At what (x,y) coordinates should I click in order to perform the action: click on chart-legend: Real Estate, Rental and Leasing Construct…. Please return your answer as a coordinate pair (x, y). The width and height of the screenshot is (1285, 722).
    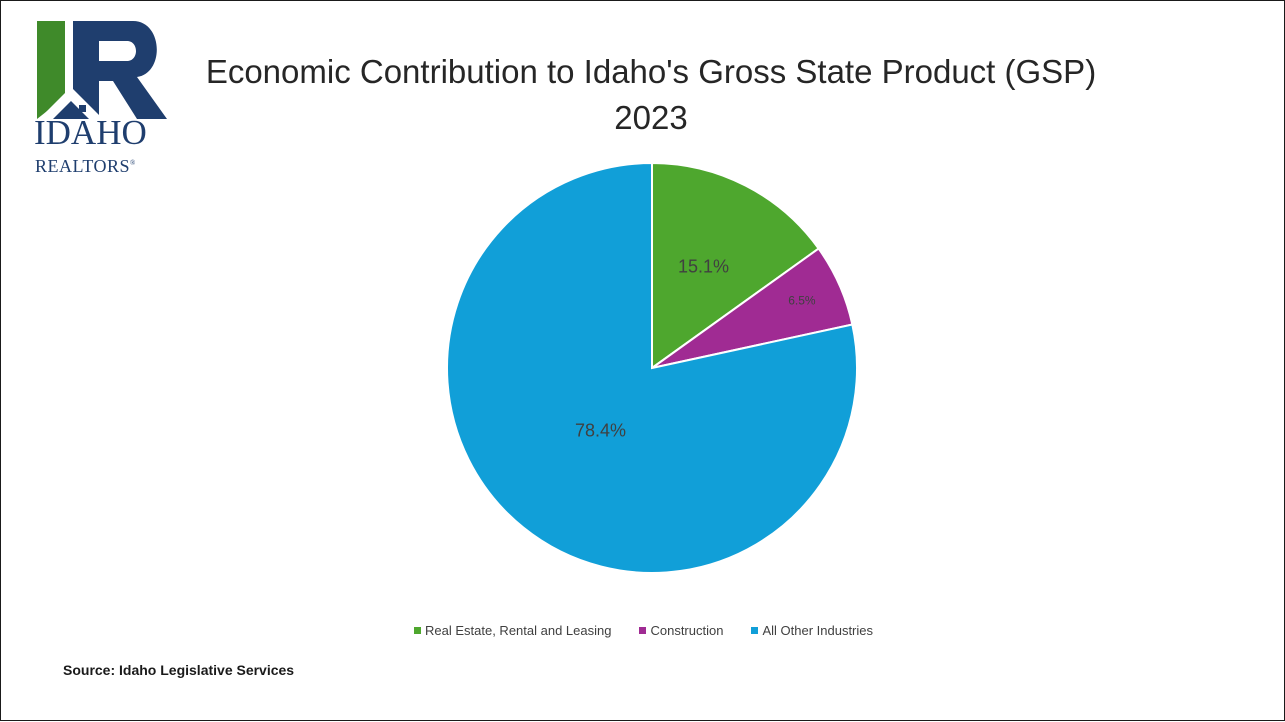
    Looking at the image, I should click on (643, 630).